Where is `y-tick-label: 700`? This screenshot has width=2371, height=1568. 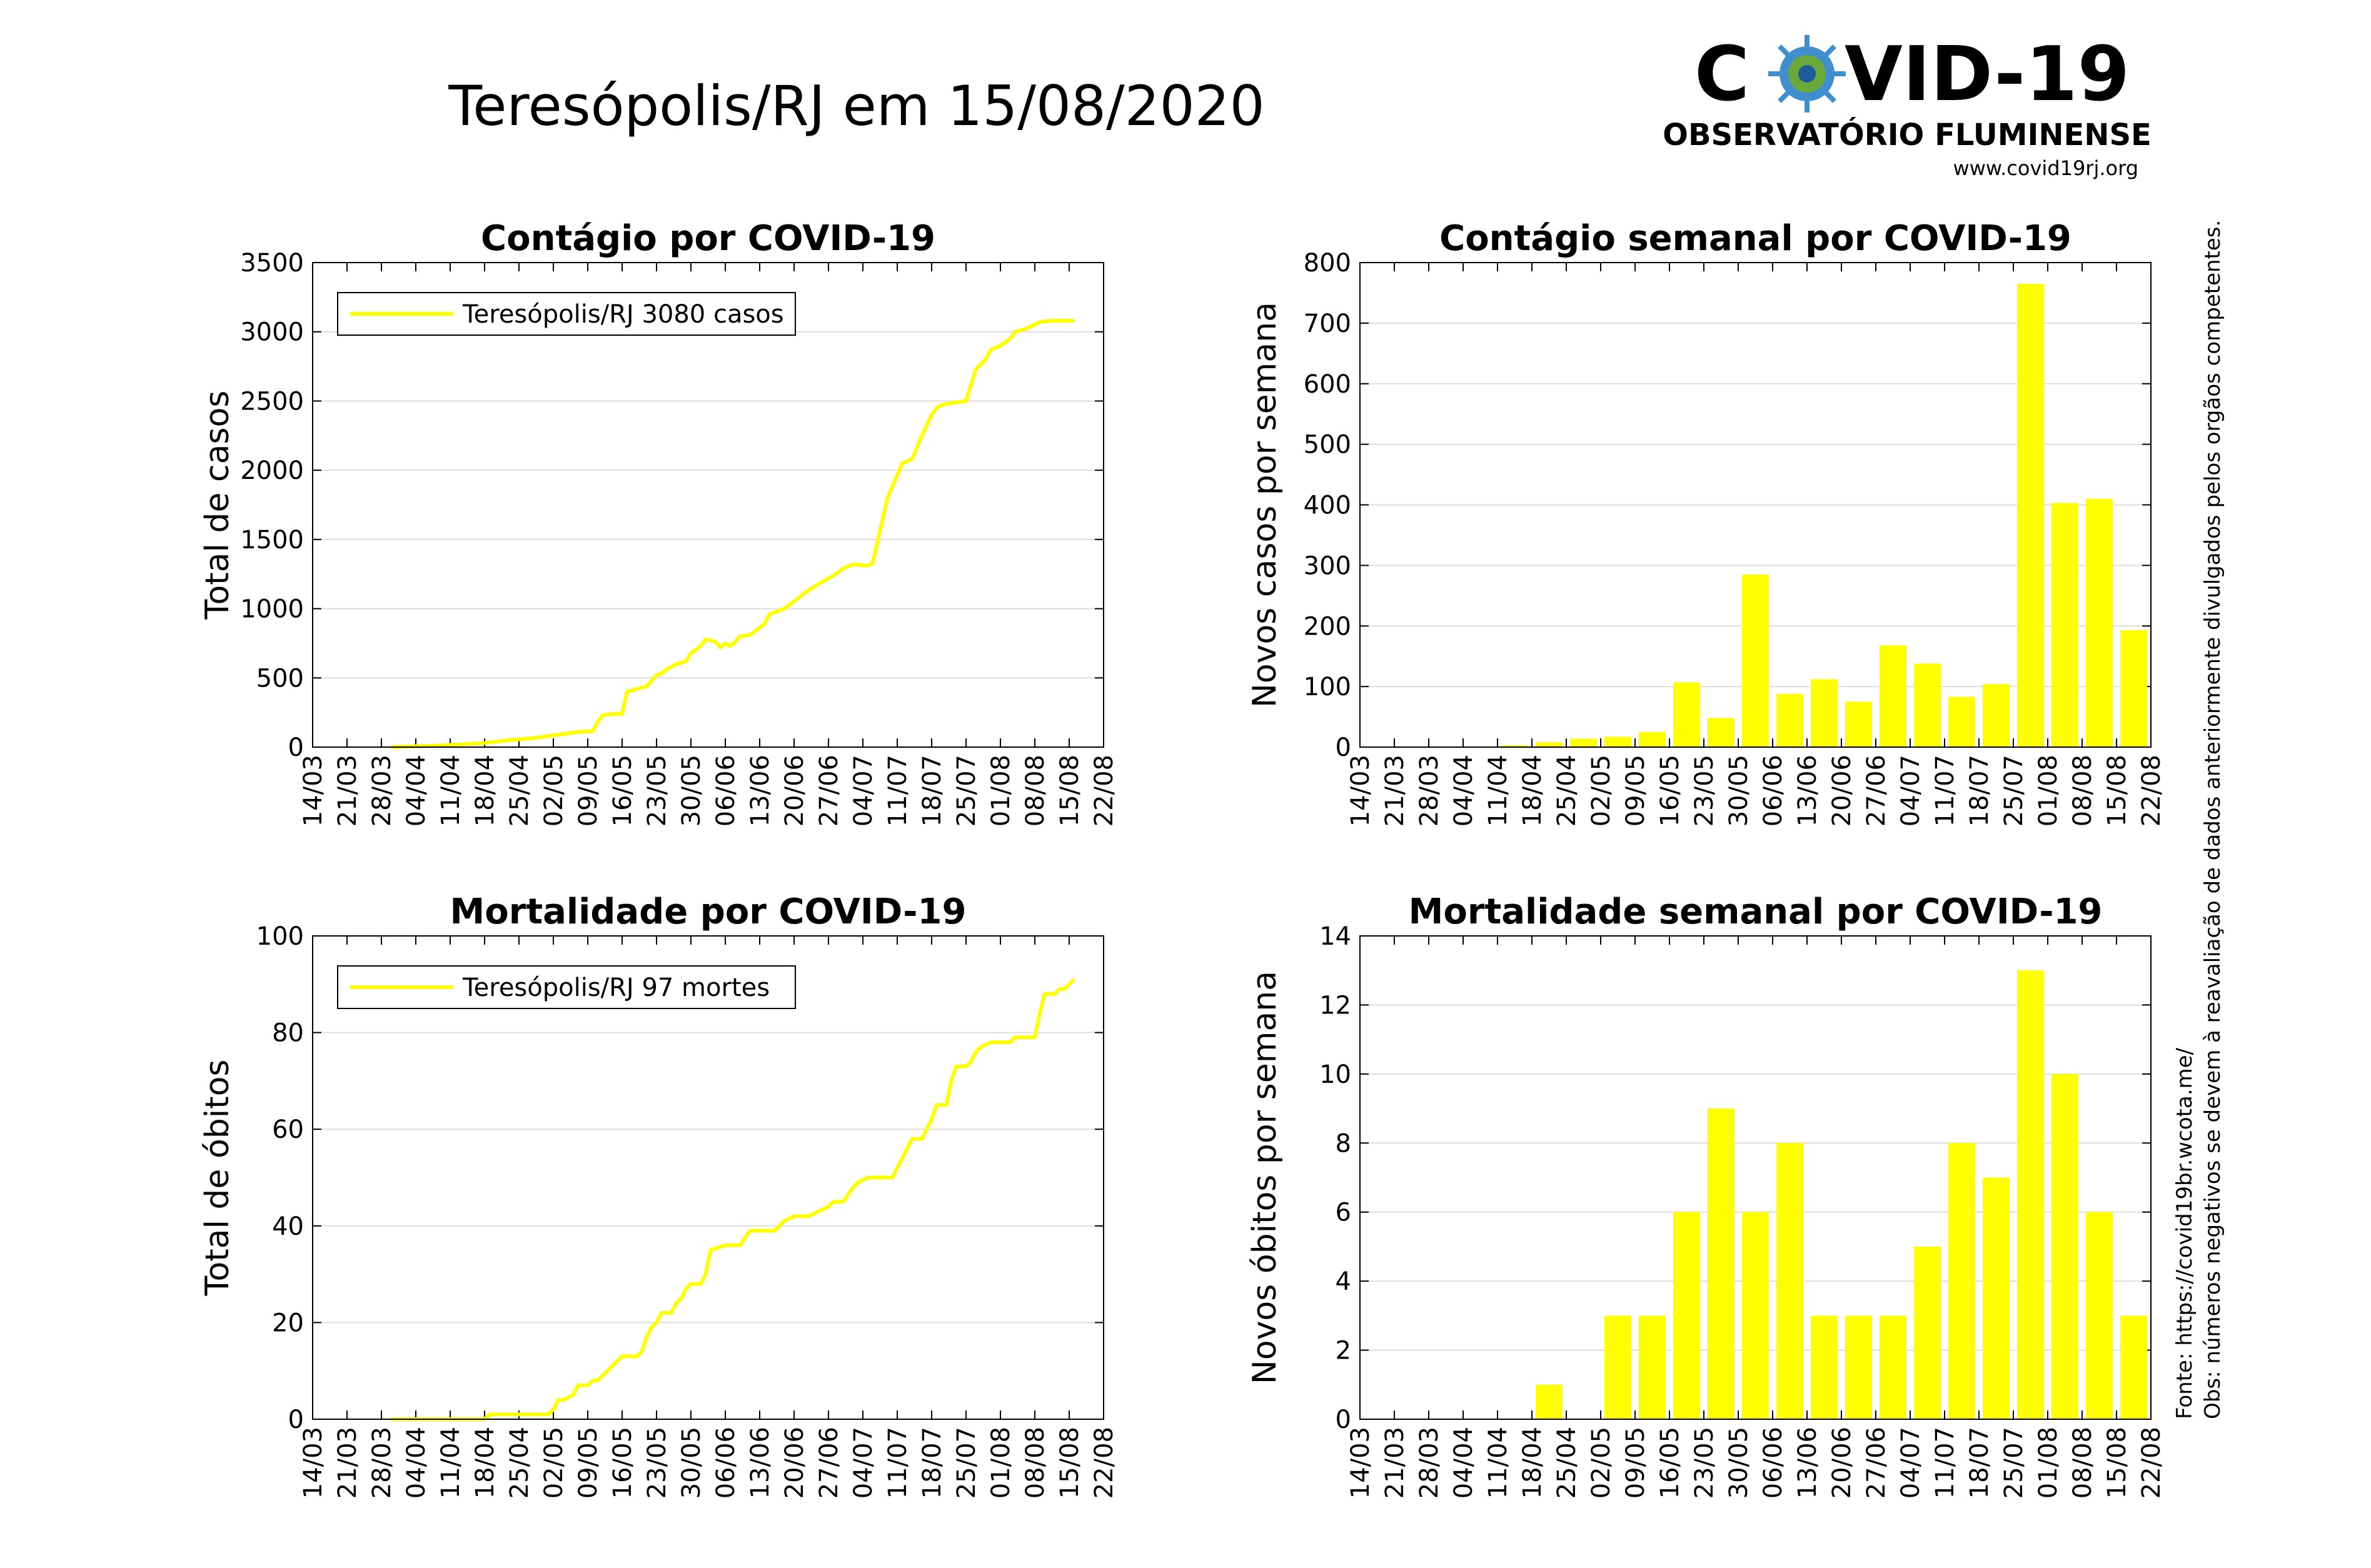
y-tick-label: 700 is located at coordinates (1328, 323).